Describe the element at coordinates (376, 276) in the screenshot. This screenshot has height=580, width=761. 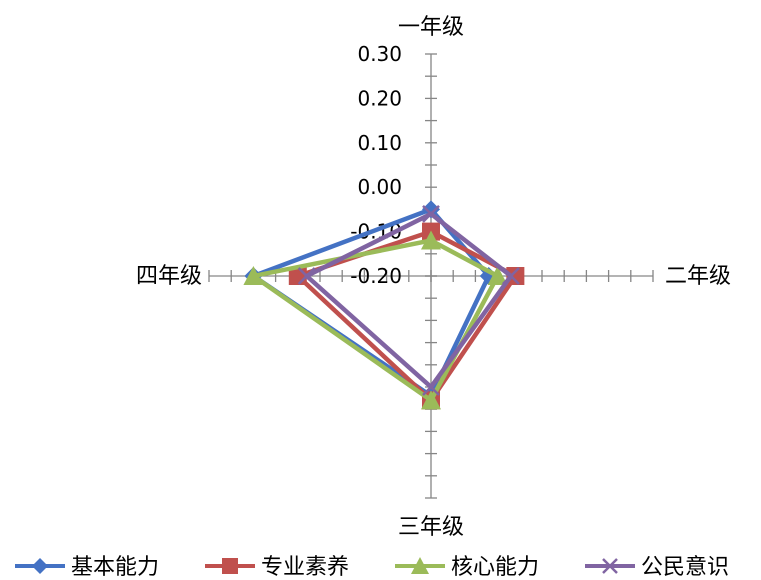
I see `r-tick-label: -0.20` at that location.